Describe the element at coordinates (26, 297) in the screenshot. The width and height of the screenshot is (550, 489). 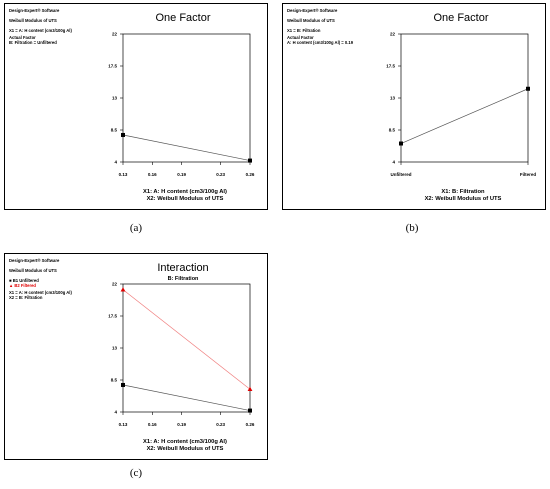
I see `x2-definition: X2 = B: Filtration` at that location.